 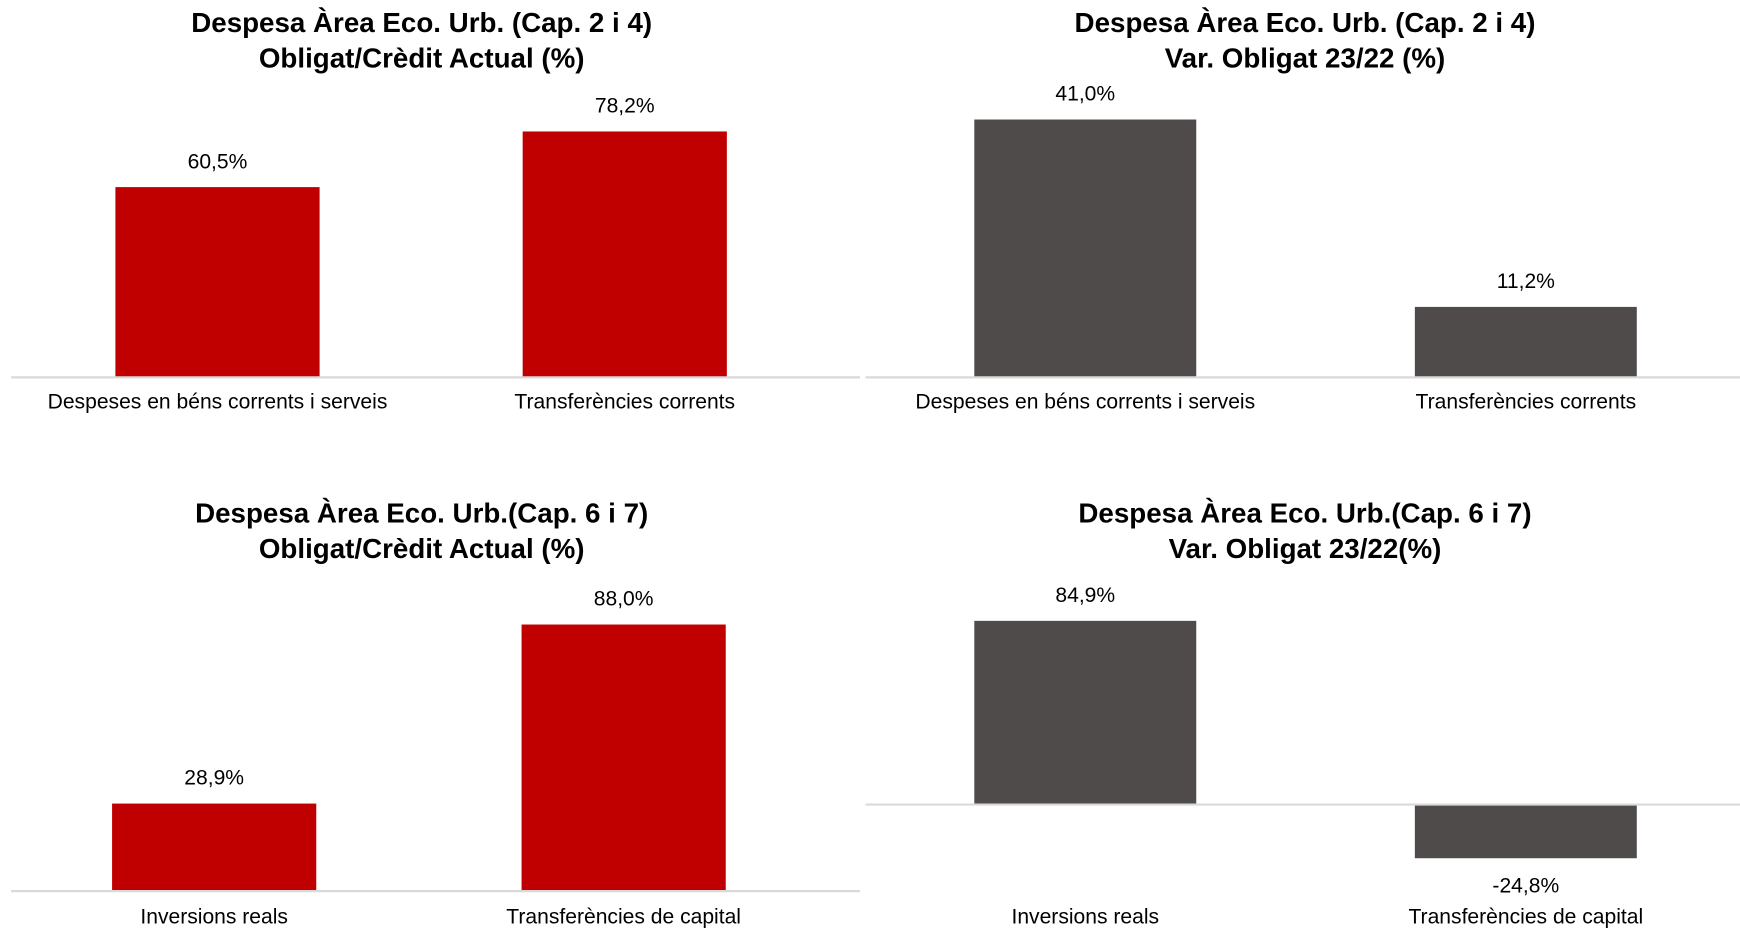 What do you see at coordinates (218, 161) in the screenshot?
I see `data-label: 60,5%` at bounding box center [218, 161].